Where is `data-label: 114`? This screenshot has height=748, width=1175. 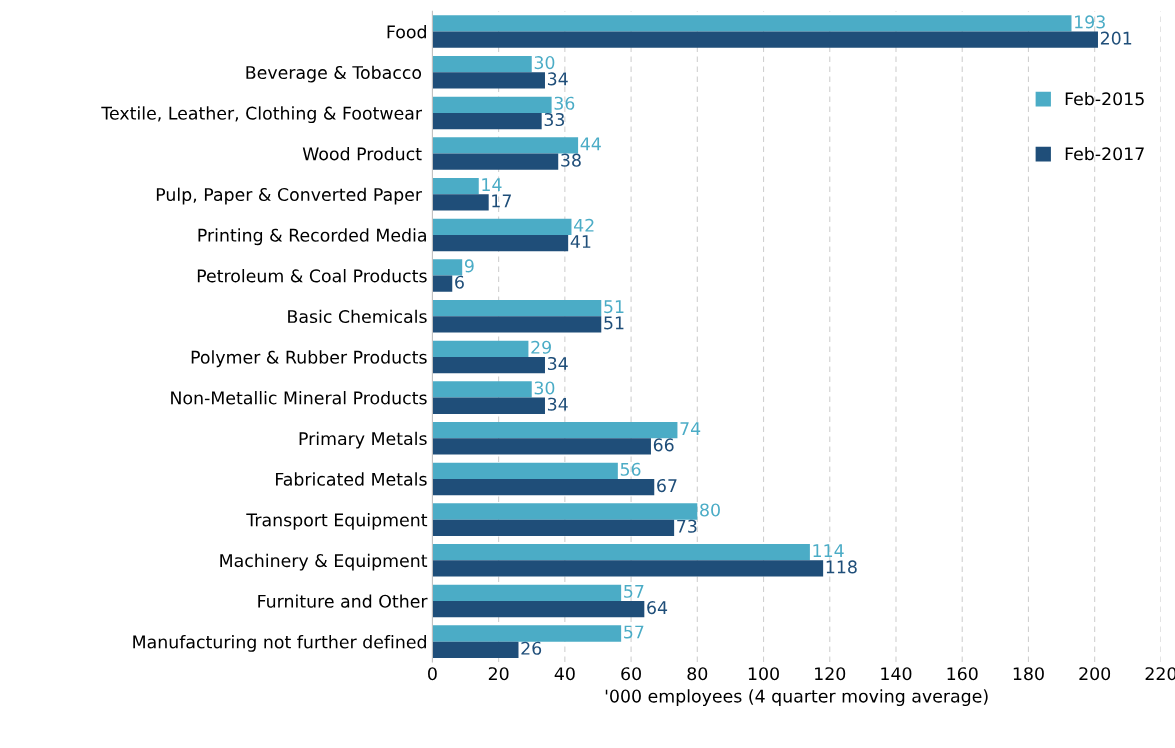
data-label: 114 is located at coordinates (828, 550).